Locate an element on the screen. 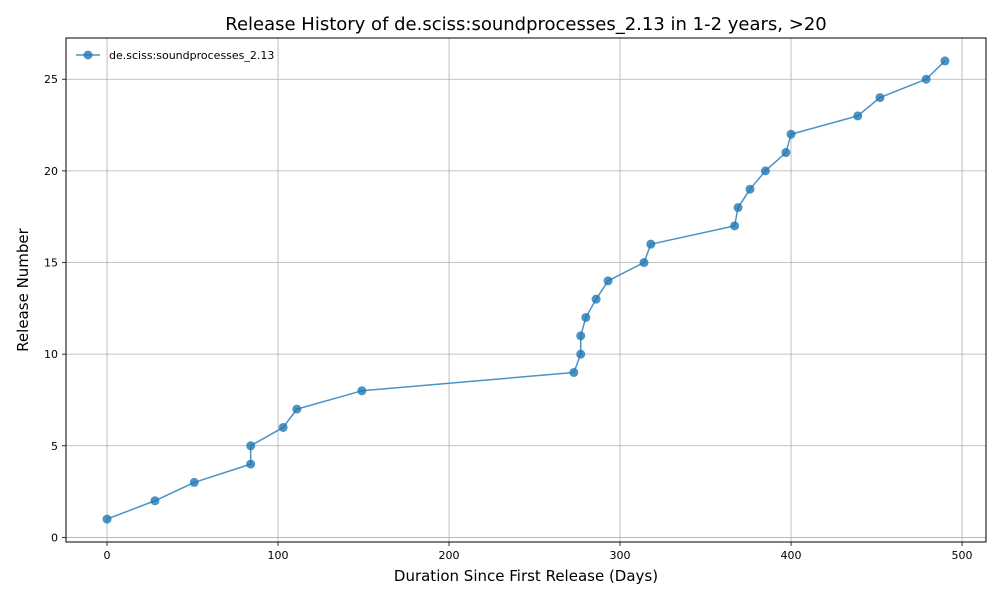  x-axis-title: Duration Since First Release (Days) is located at coordinates (526, 576).